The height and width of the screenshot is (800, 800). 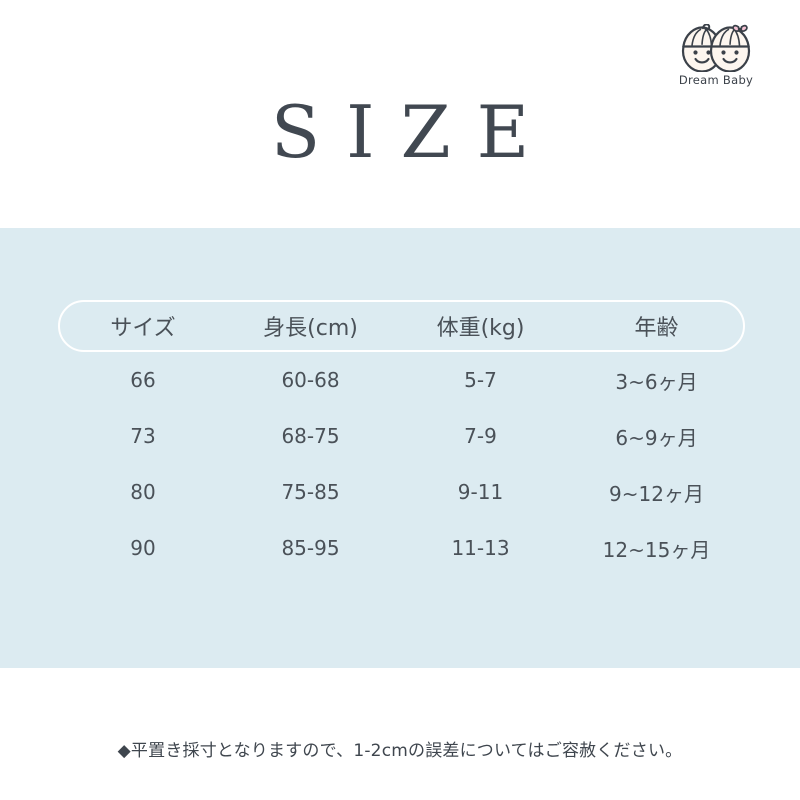 What do you see at coordinates (310, 492) in the screenshot?
I see `cell-height: 75-85` at bounding box center [310, 492].